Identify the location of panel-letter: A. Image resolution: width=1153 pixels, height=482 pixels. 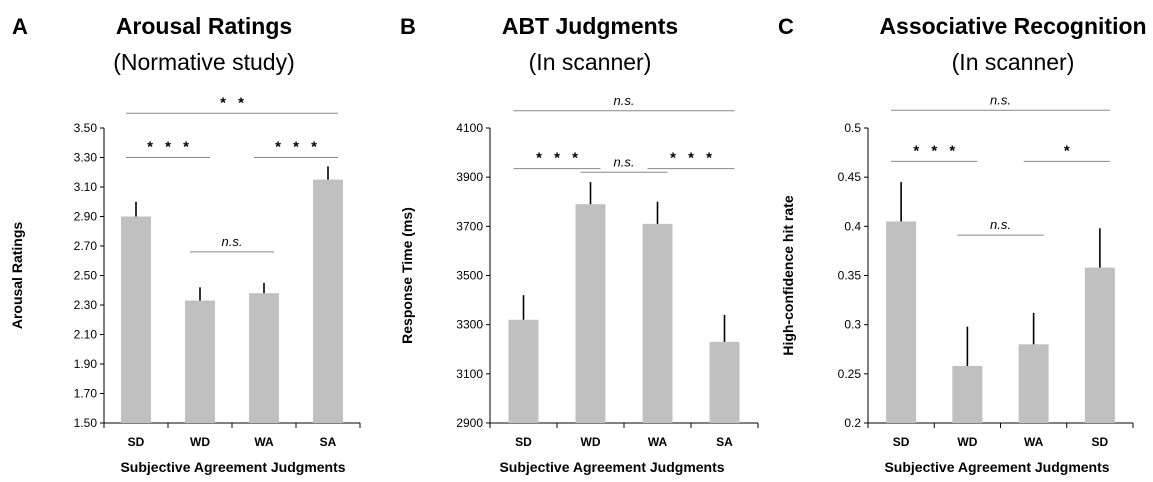
(20, 26).